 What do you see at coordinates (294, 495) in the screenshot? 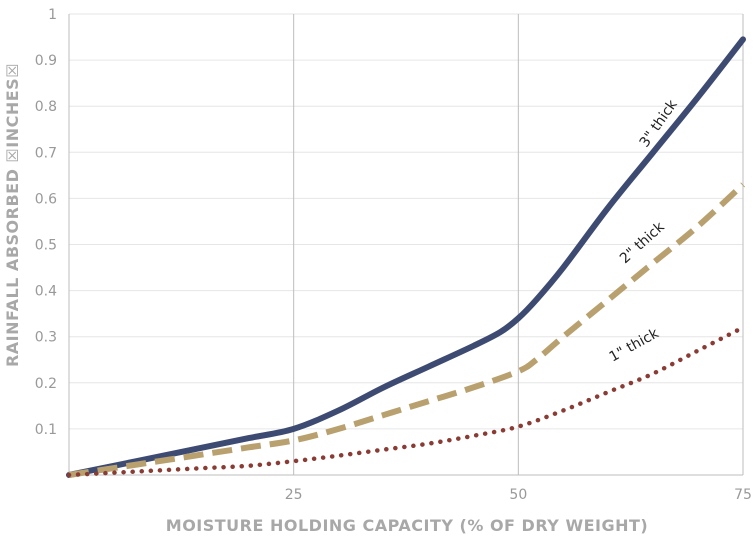
I see `x-tick-label: 25` at bounding box center [294, 495].